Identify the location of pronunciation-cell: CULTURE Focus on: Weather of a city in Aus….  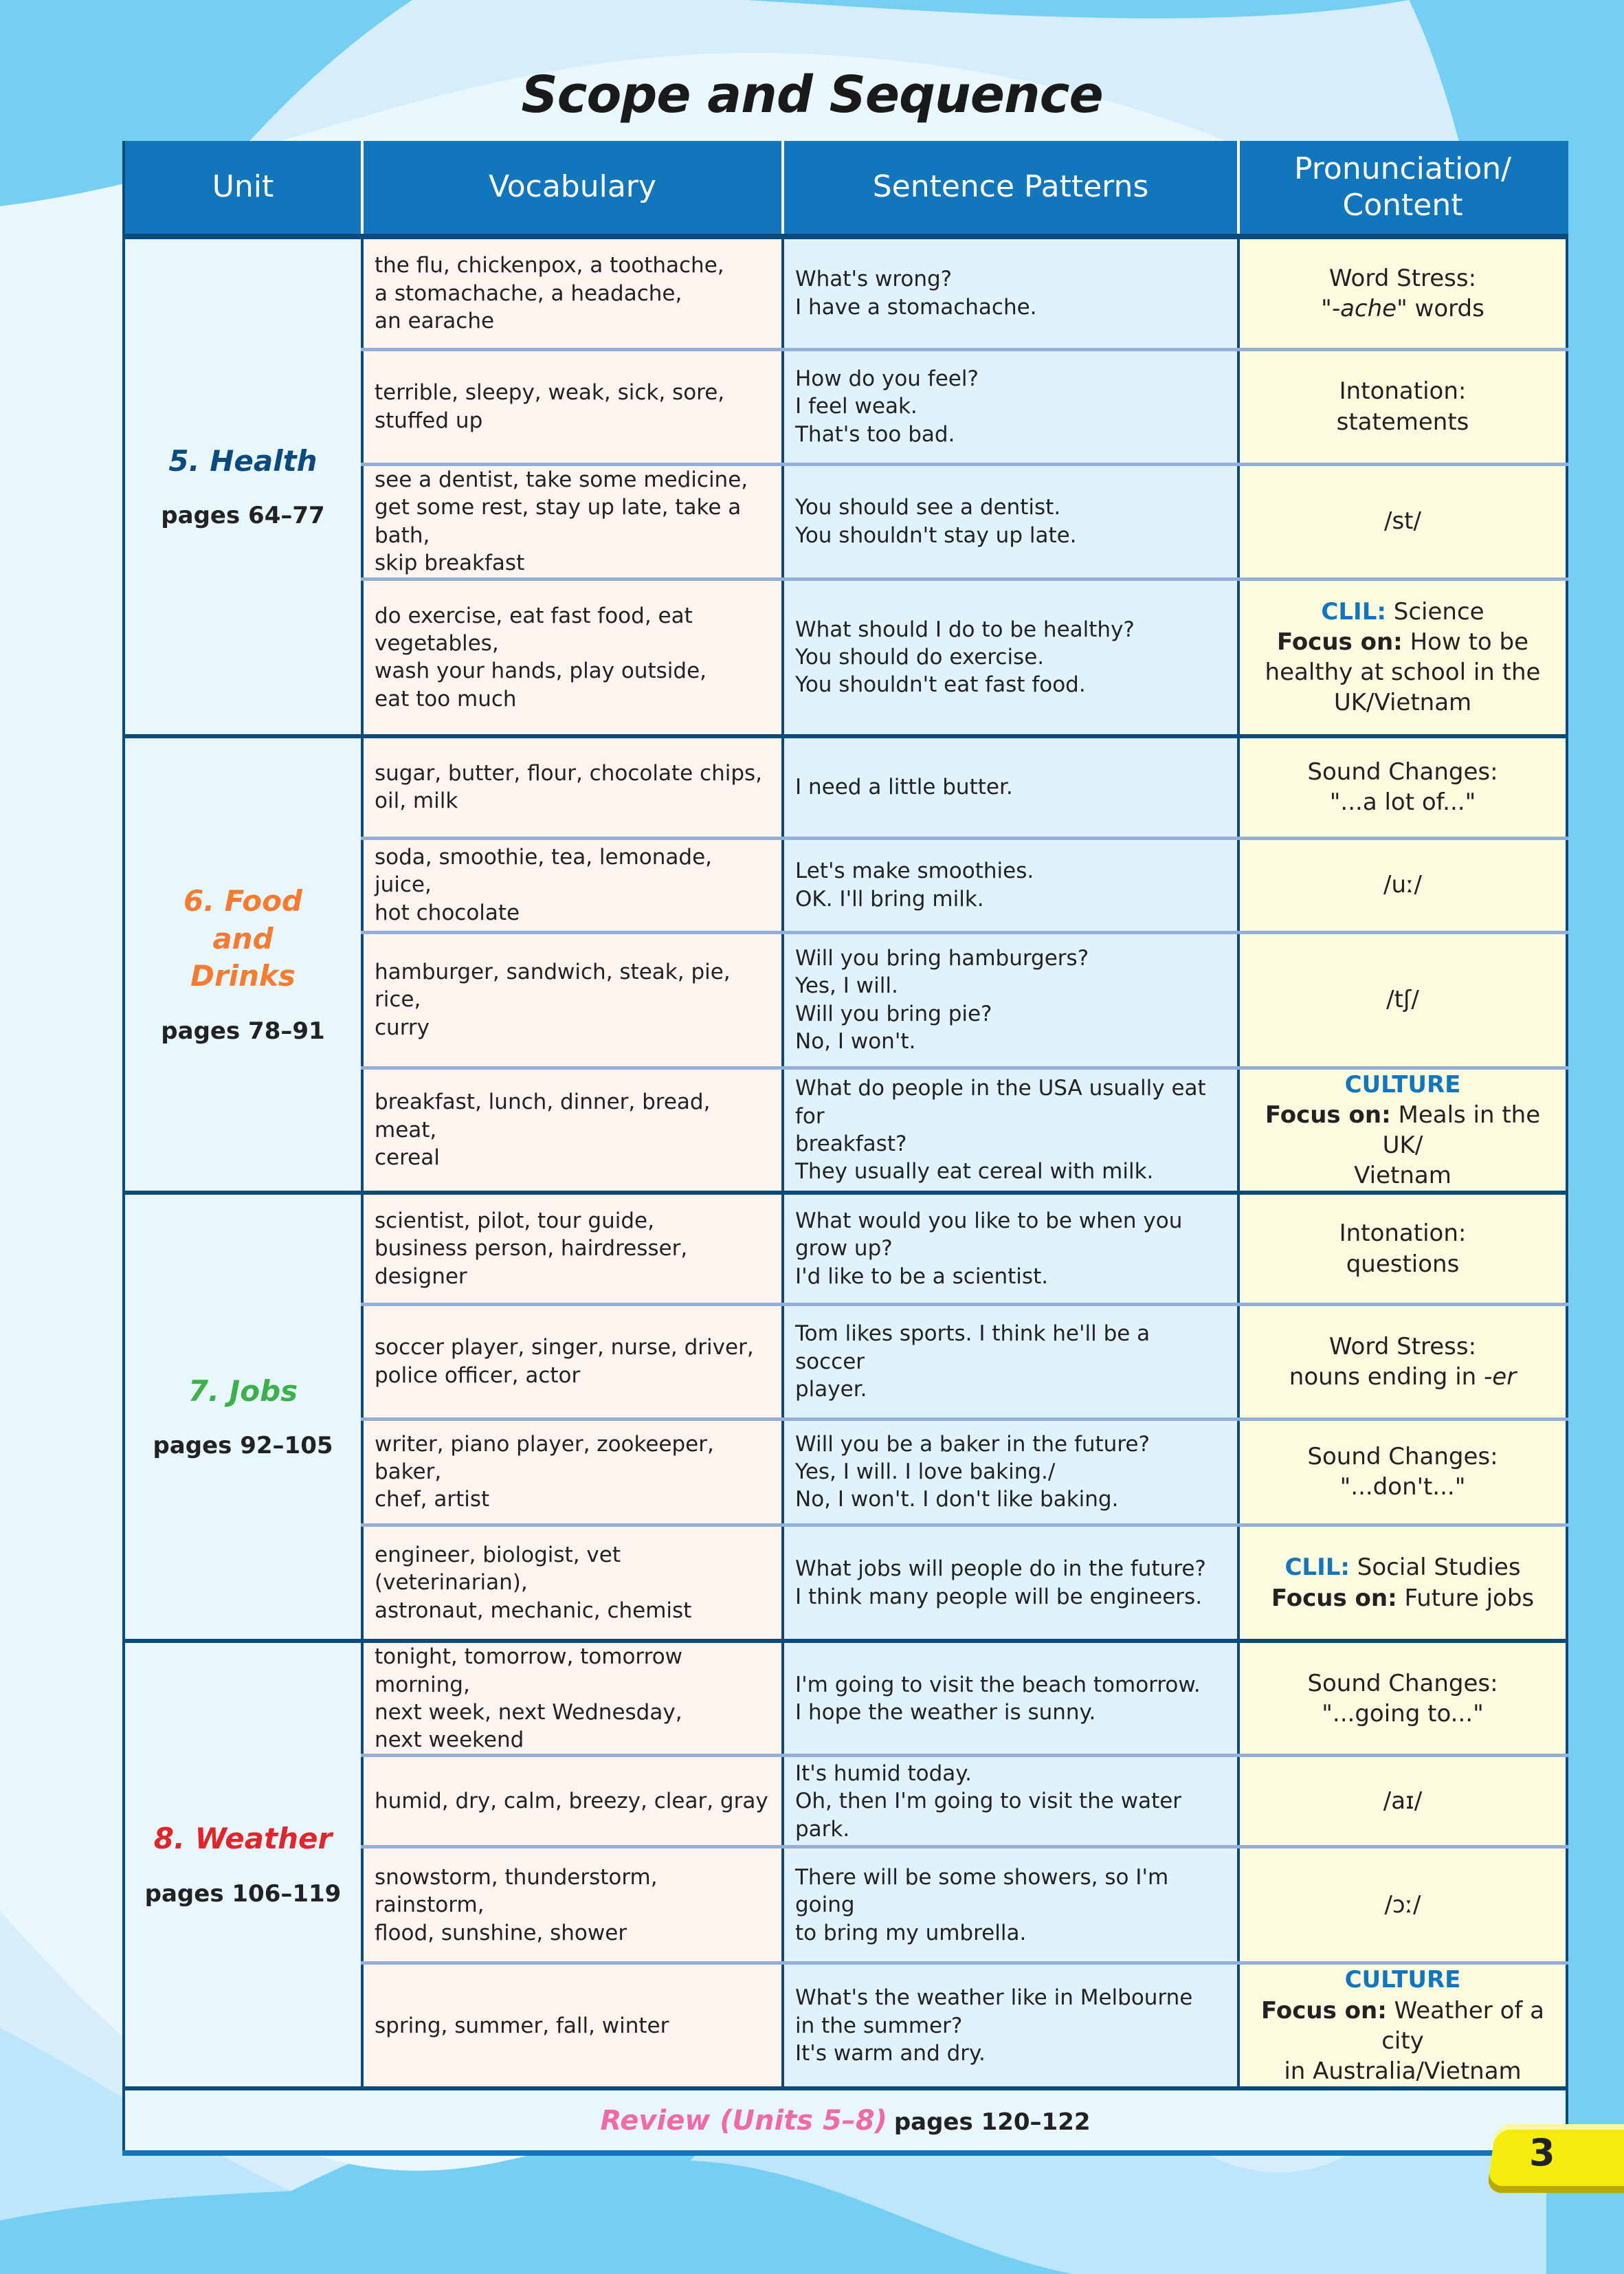
(1403, 2027).